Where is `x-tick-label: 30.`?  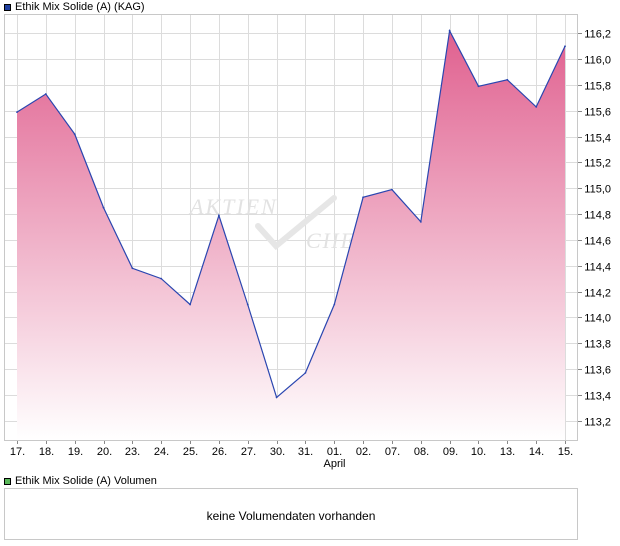
x-tick-label: 30. is located at coordinates (277, 452).